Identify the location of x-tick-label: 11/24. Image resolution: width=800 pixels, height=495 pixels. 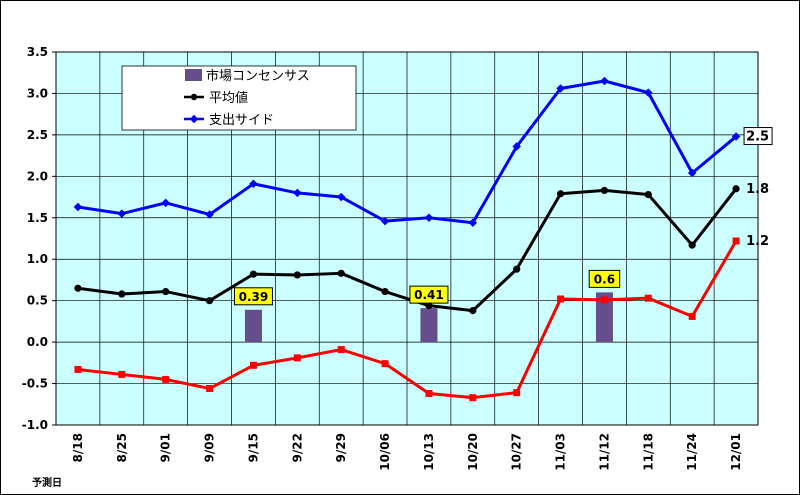
(692, 452).